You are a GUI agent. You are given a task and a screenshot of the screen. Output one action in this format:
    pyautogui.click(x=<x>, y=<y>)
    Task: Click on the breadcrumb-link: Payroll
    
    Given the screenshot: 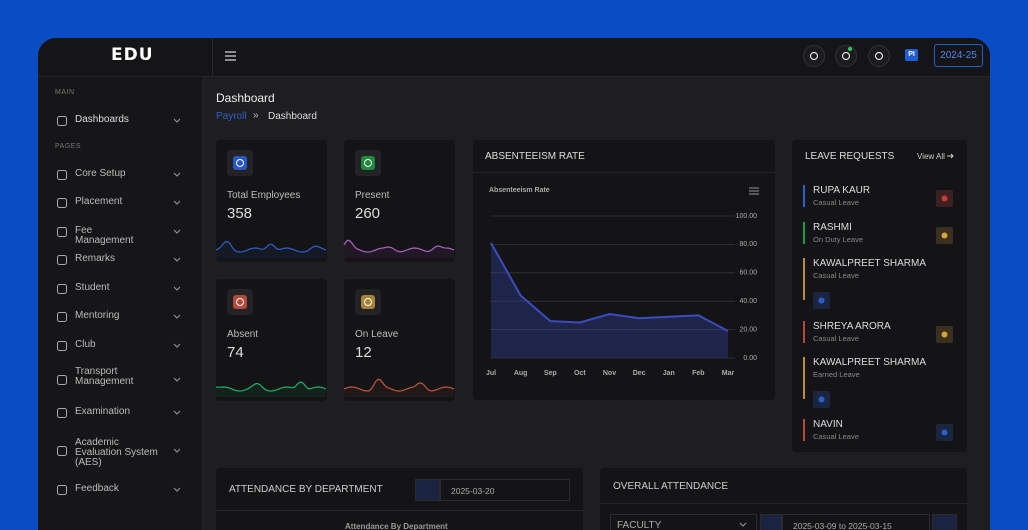 What is the action you would take?
    pyautogui.click(x=231, y=116)
    